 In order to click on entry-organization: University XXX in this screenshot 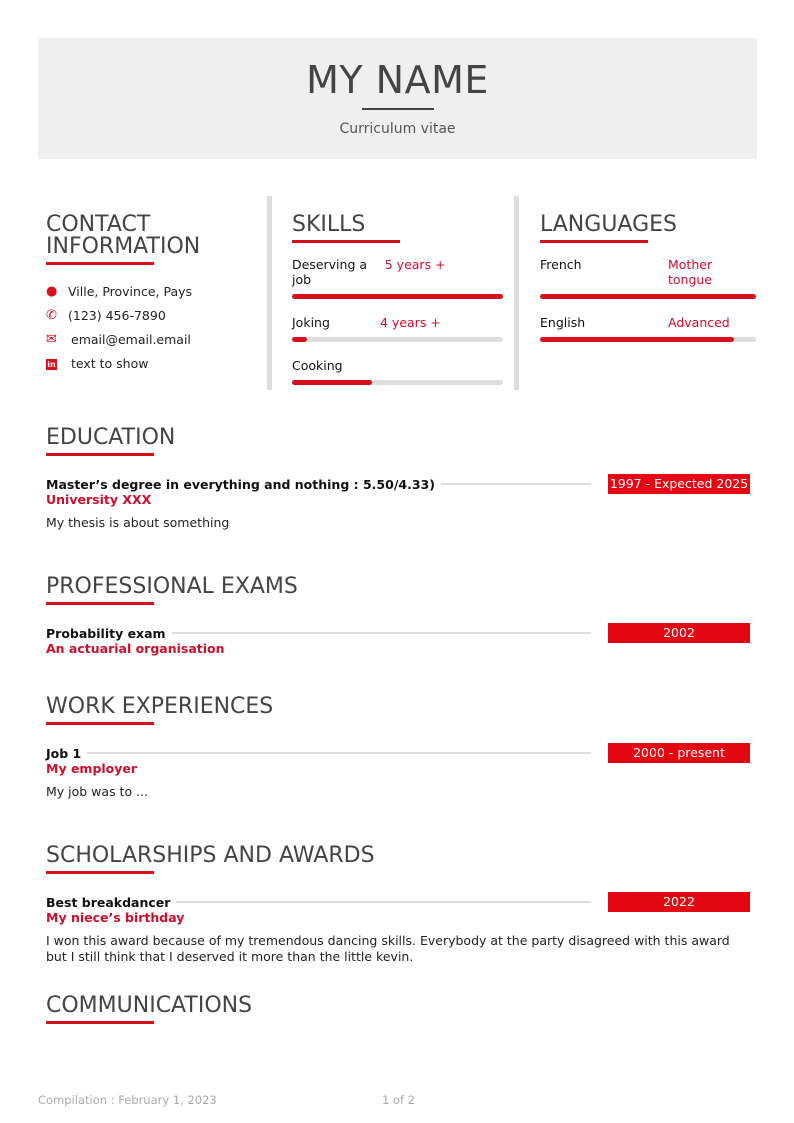, I will do `click(99, 499)`.